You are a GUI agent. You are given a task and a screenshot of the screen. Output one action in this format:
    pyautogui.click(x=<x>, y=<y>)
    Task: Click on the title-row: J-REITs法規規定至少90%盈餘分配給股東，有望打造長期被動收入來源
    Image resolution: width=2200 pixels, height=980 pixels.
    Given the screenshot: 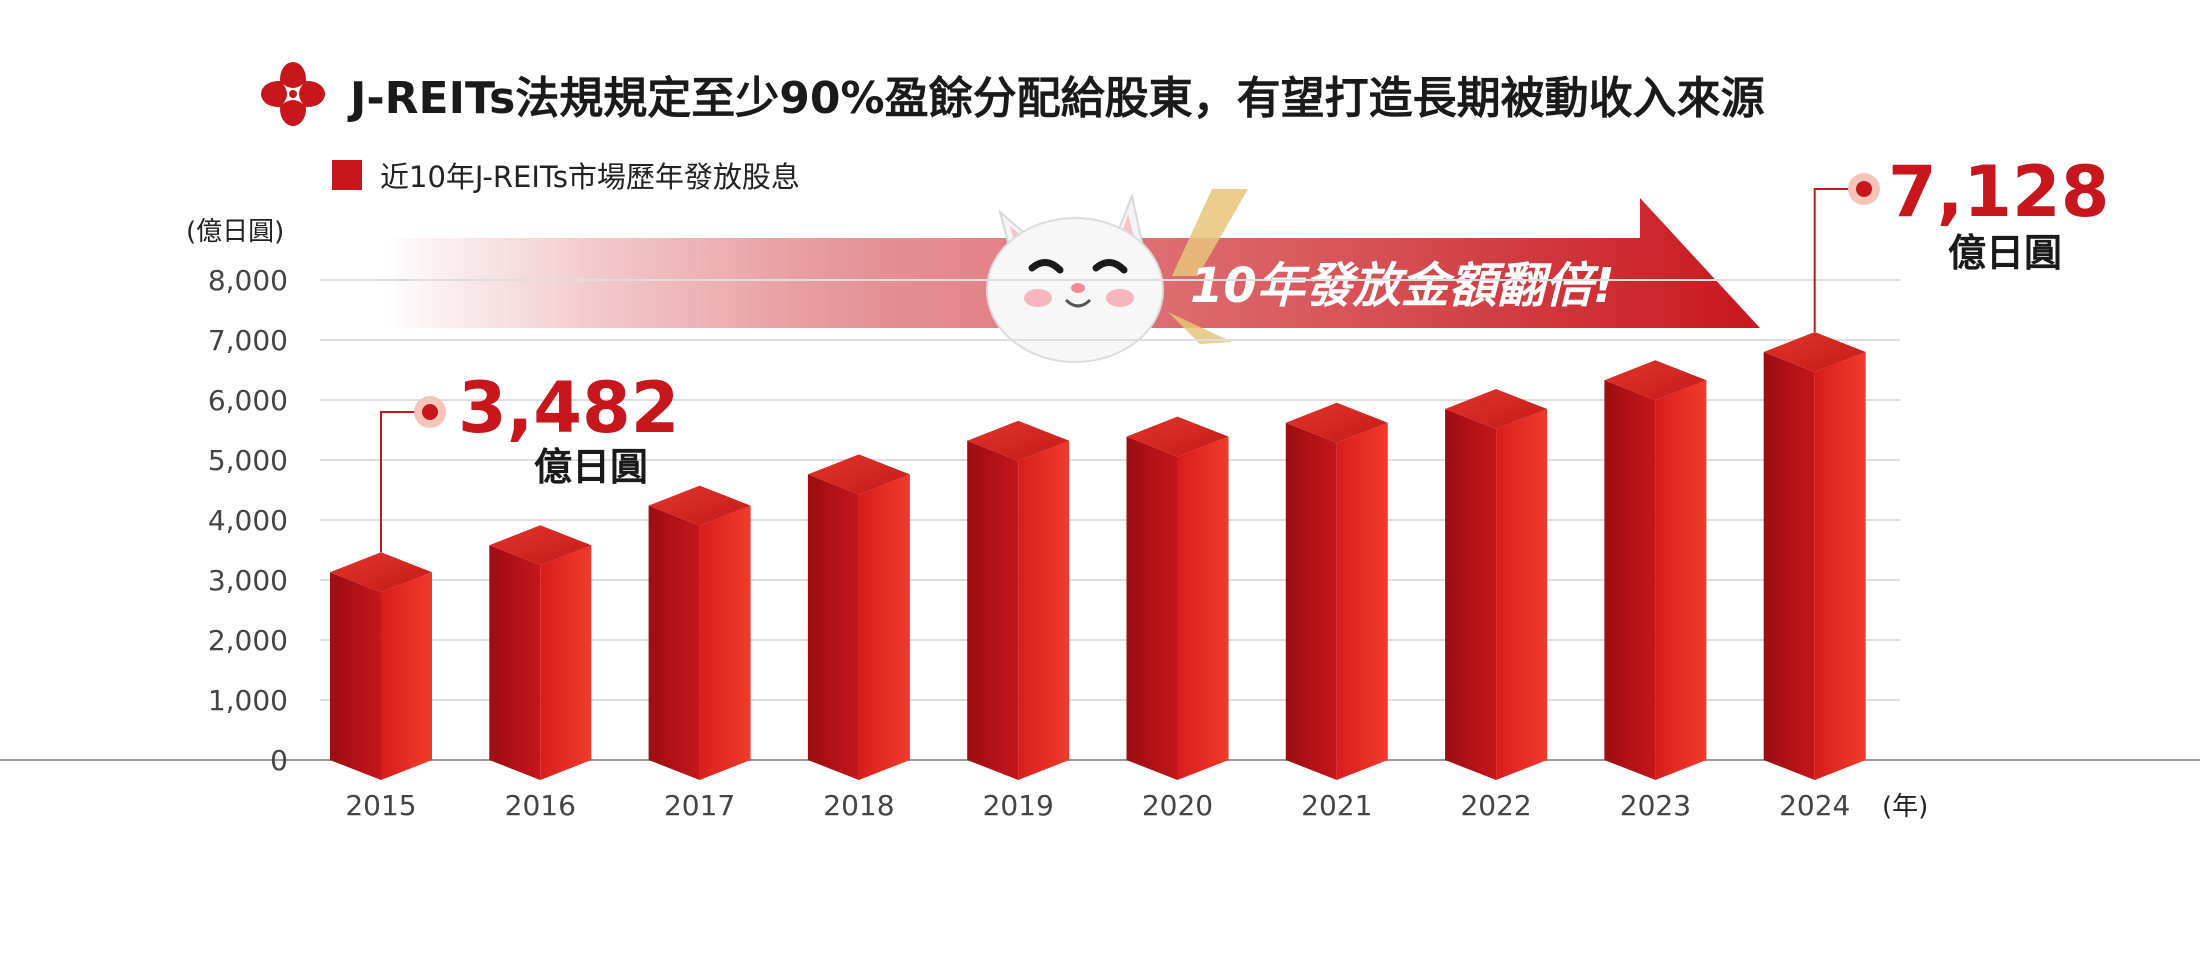 What is the action you would take?
    pyautogui.click(x=1011, y=94)
    